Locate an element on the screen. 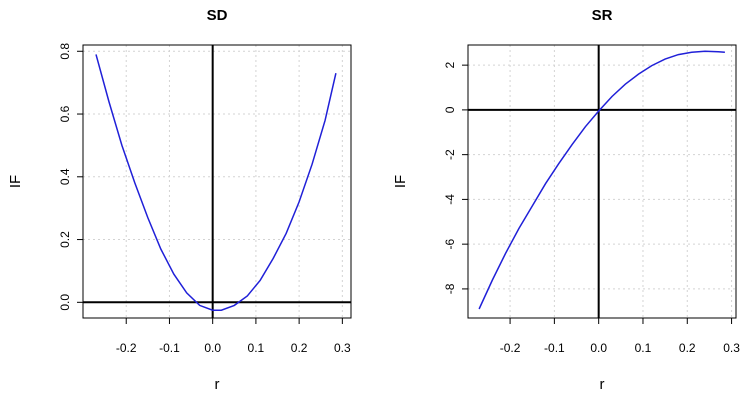  y-tick-label: 0.4 is located at coordinates (65, 176).